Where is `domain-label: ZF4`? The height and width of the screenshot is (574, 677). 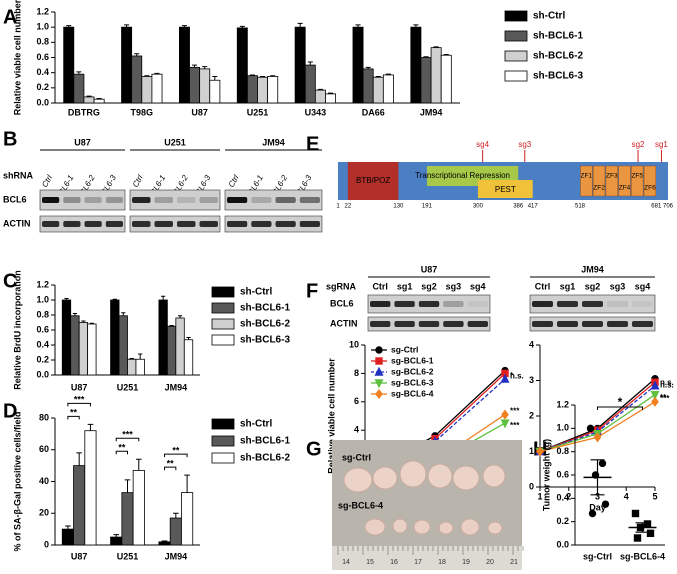
domain-label: ZF4 is located at coordinates (625, 188).